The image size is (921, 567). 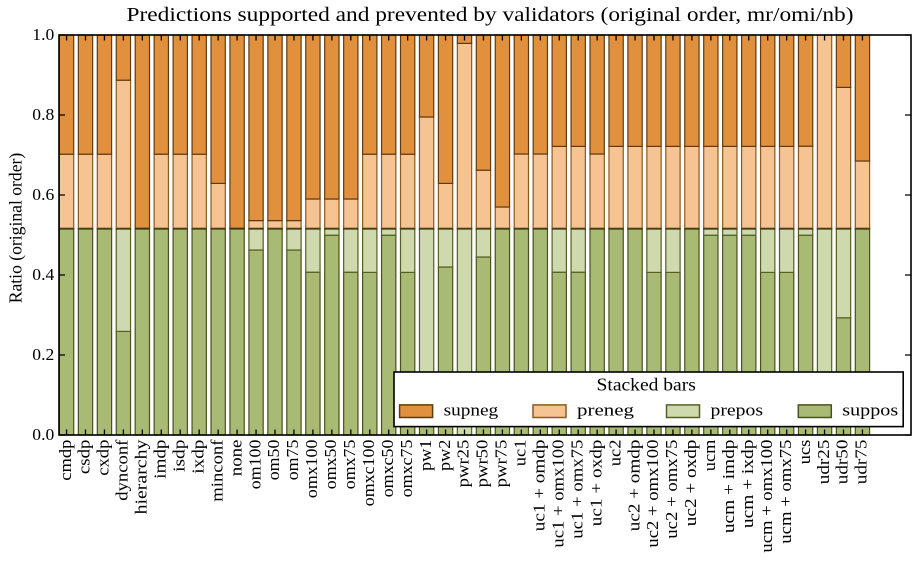 What do you see at coordinates (709, 456) in the screenshot?
I see `svg-text: ucm` at bounding box center [709, 456].